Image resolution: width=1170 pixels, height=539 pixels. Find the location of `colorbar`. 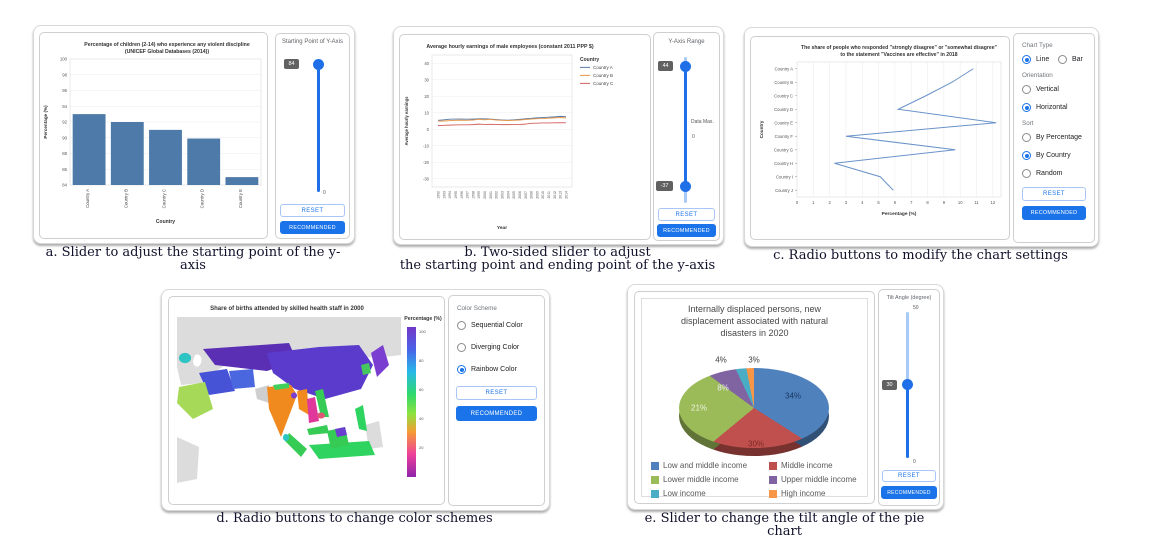

colorbar is located at coordinates (411, 402).